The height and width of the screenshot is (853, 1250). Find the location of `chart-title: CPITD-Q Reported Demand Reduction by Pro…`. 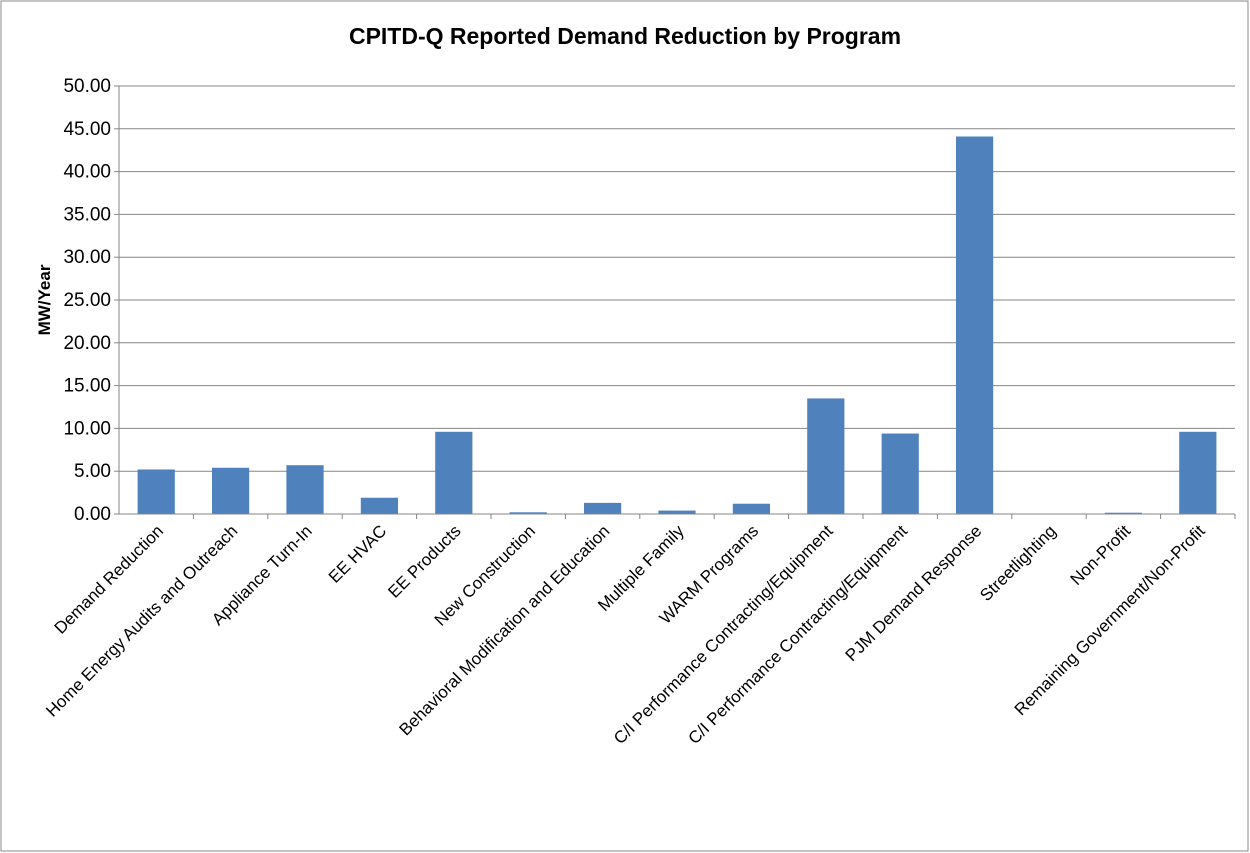

chart-title: CPITD-Q Reported Demand Reduction by Pro… is located at coordinates (625, 36).